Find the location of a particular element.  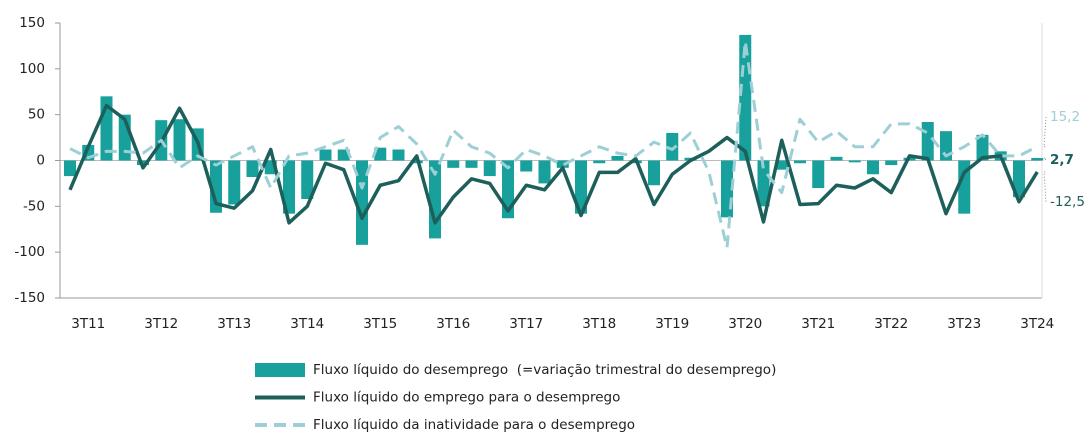

x-tick-label: 3T13 is located at coordinates (234, 324).